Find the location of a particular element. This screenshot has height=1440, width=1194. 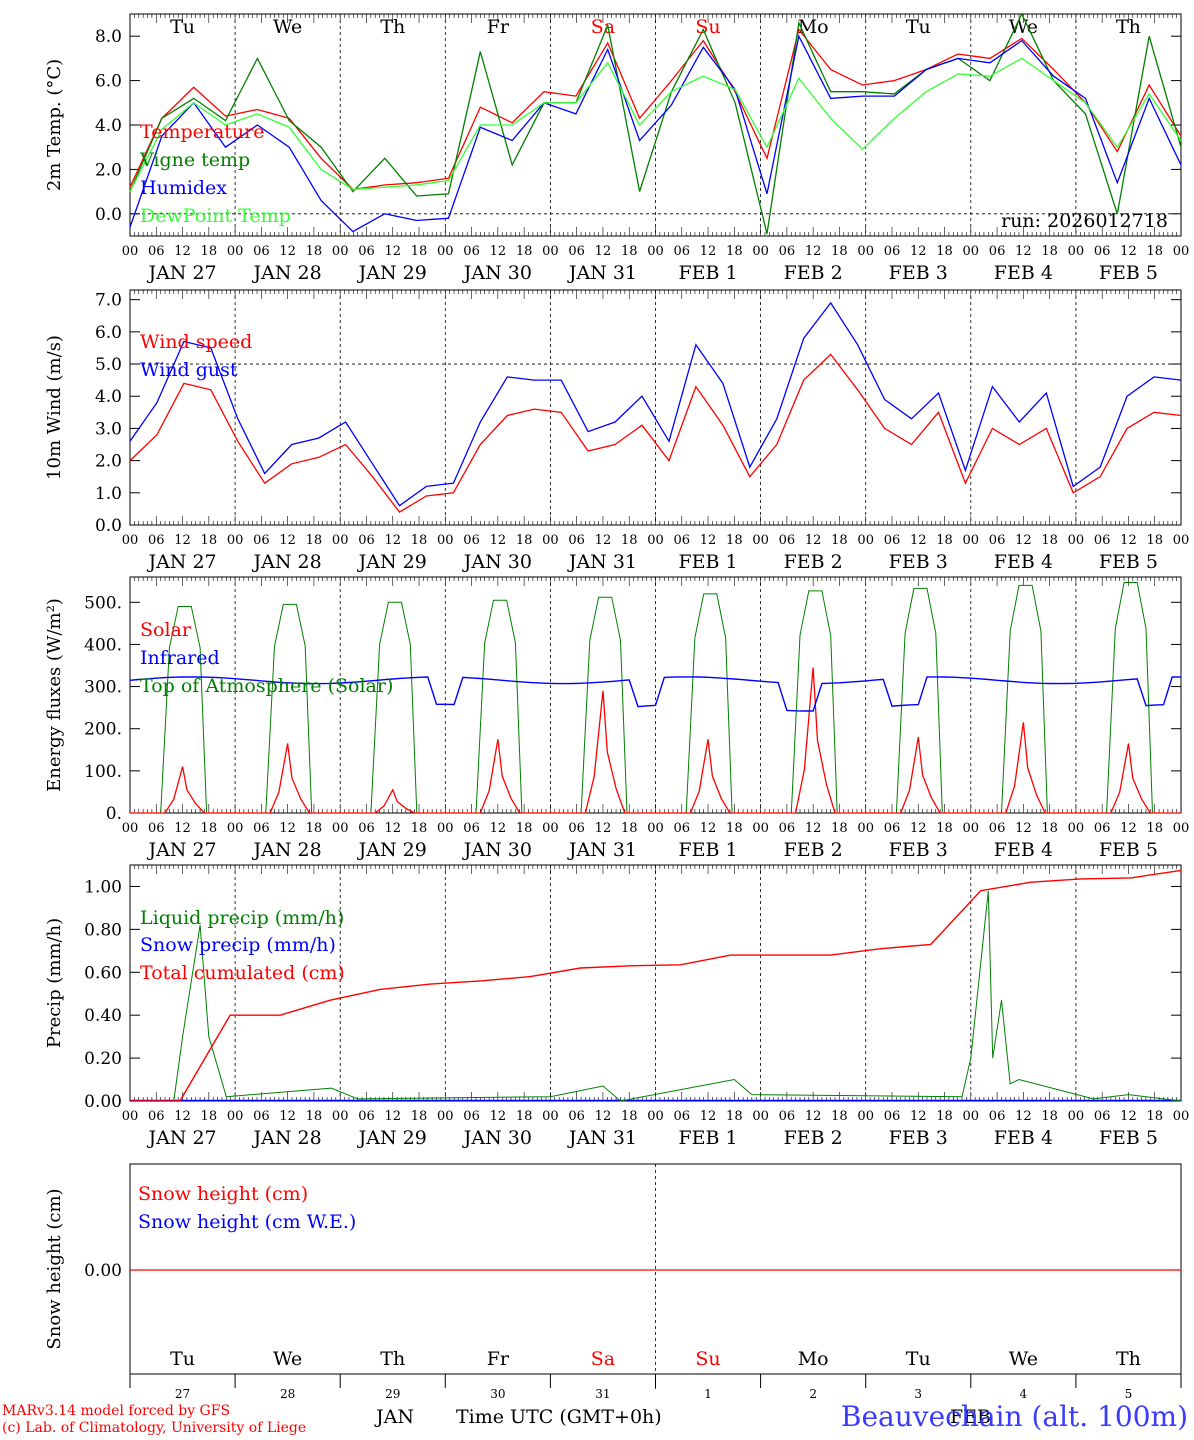

day-name-top: Th is located at coordinates (1128, 27).